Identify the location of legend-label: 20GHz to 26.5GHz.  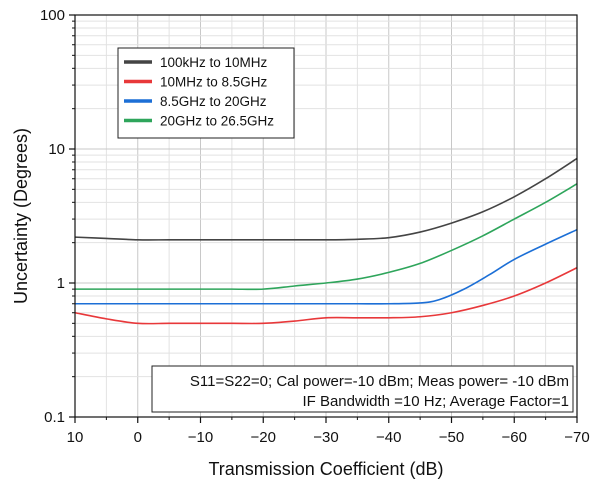
(217, 121).